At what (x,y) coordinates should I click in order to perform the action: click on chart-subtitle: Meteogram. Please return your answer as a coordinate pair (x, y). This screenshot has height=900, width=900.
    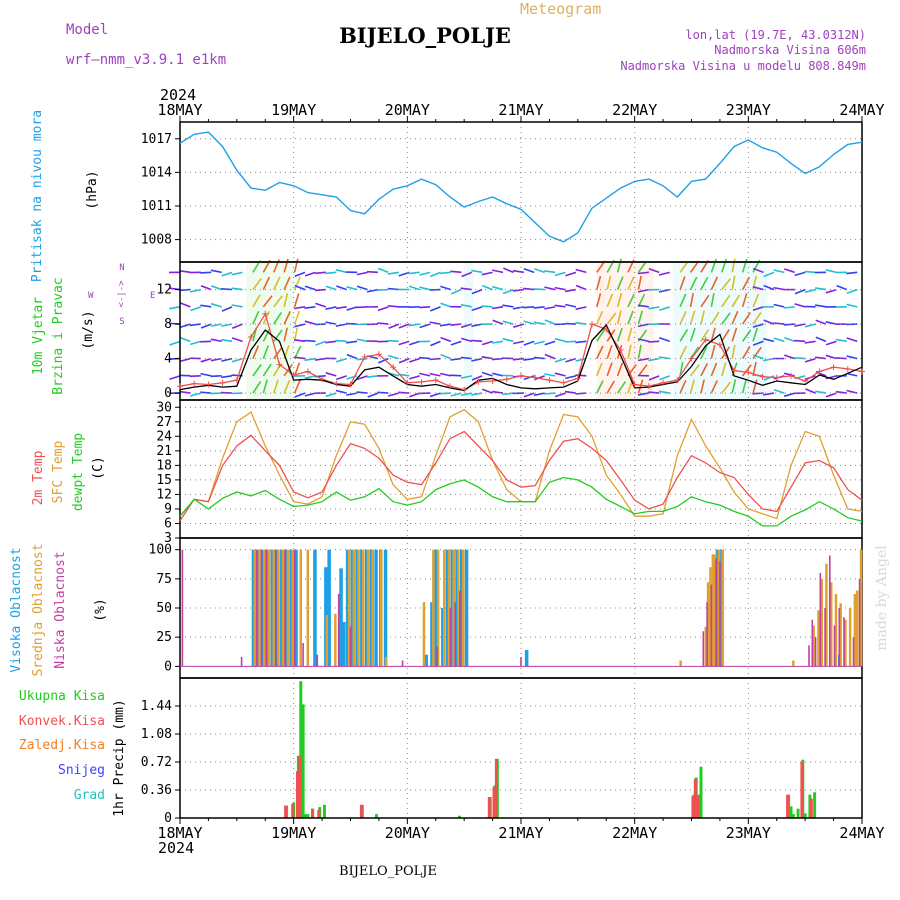
    Looking at the image, I should click on (560, 9).